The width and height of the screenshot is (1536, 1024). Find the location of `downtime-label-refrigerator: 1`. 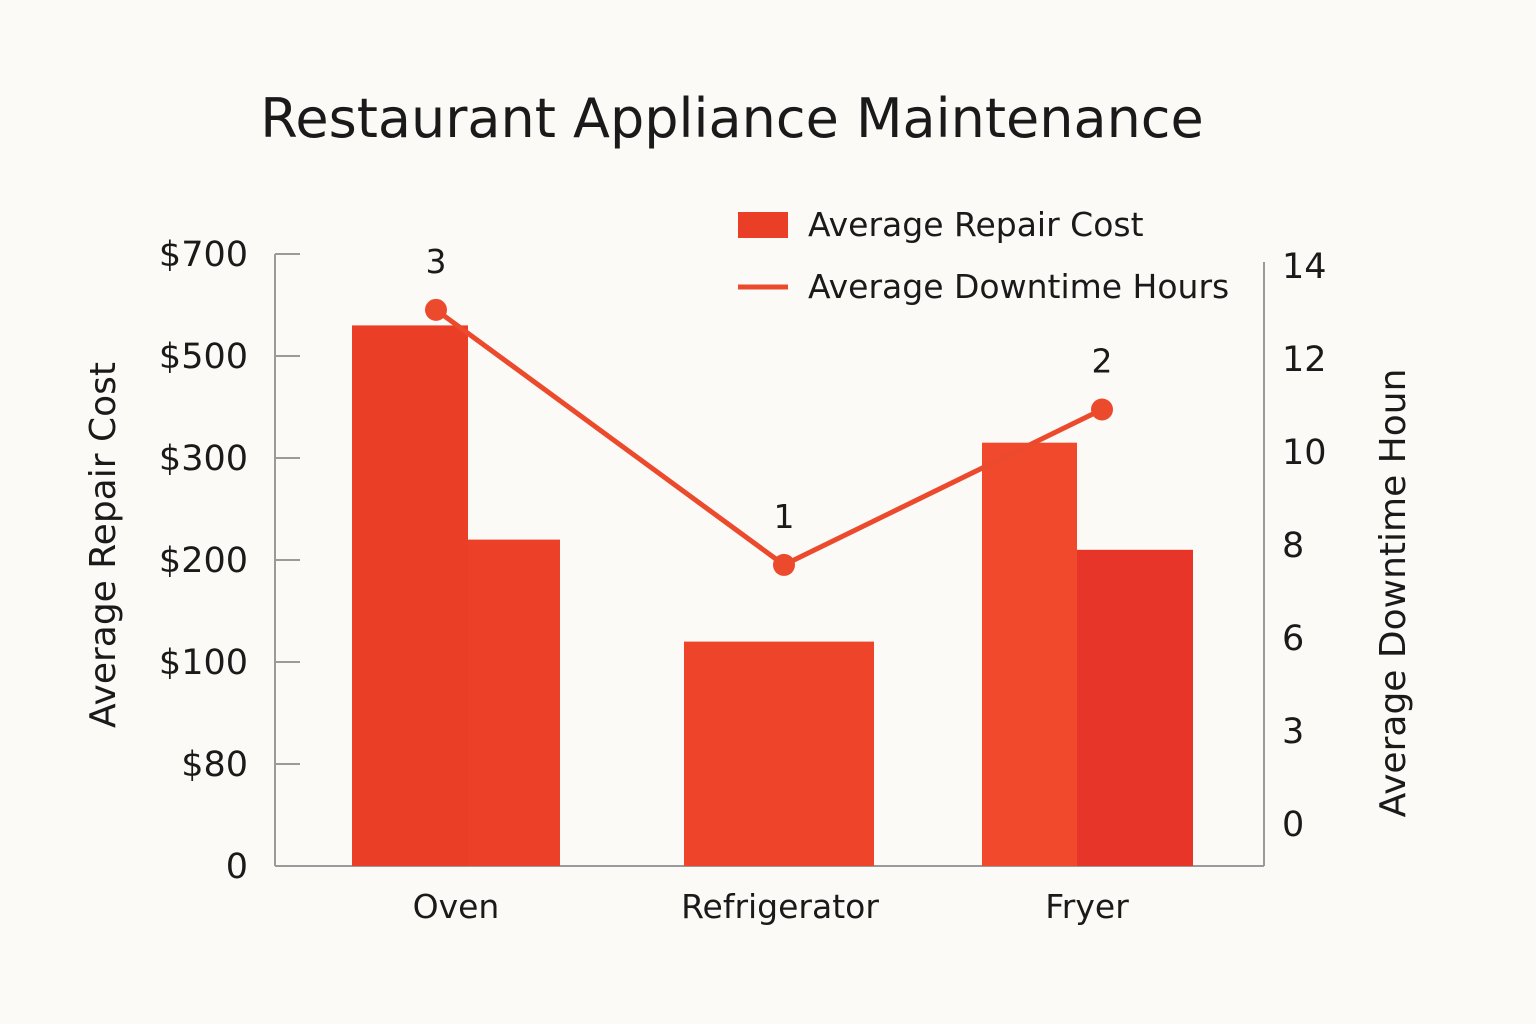

downtime-label-refrigerator: 1 is located at coordinates (784, 516).